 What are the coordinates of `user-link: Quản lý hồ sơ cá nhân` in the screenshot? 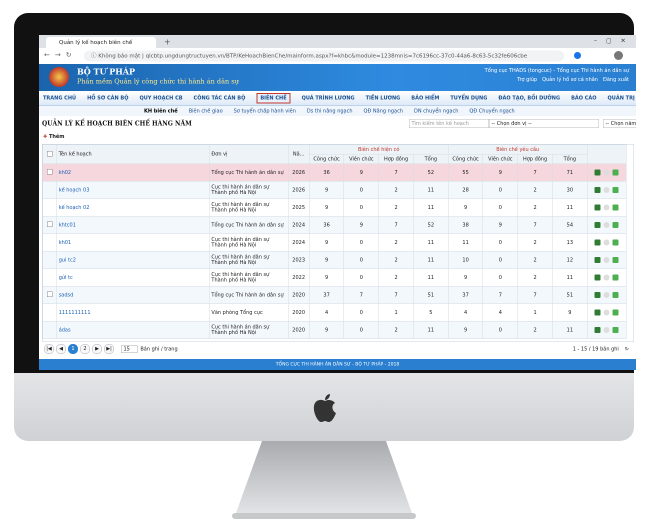 It's located at (570, 80).